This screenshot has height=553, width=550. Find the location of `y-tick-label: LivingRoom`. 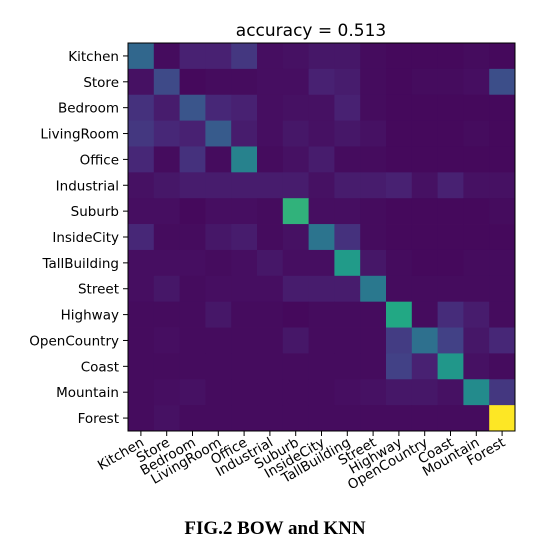

y-tick-label: LivingRoom is located at coordinates (79, 135).